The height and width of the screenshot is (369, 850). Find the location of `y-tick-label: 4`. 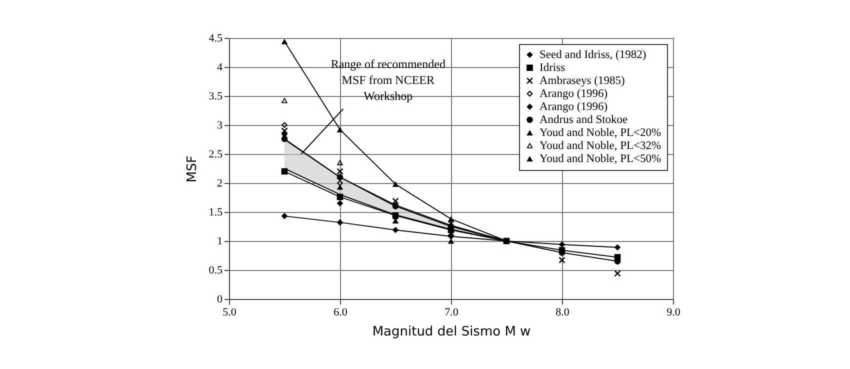

y-tick-label: 4 is located at coordinates (220, 68).